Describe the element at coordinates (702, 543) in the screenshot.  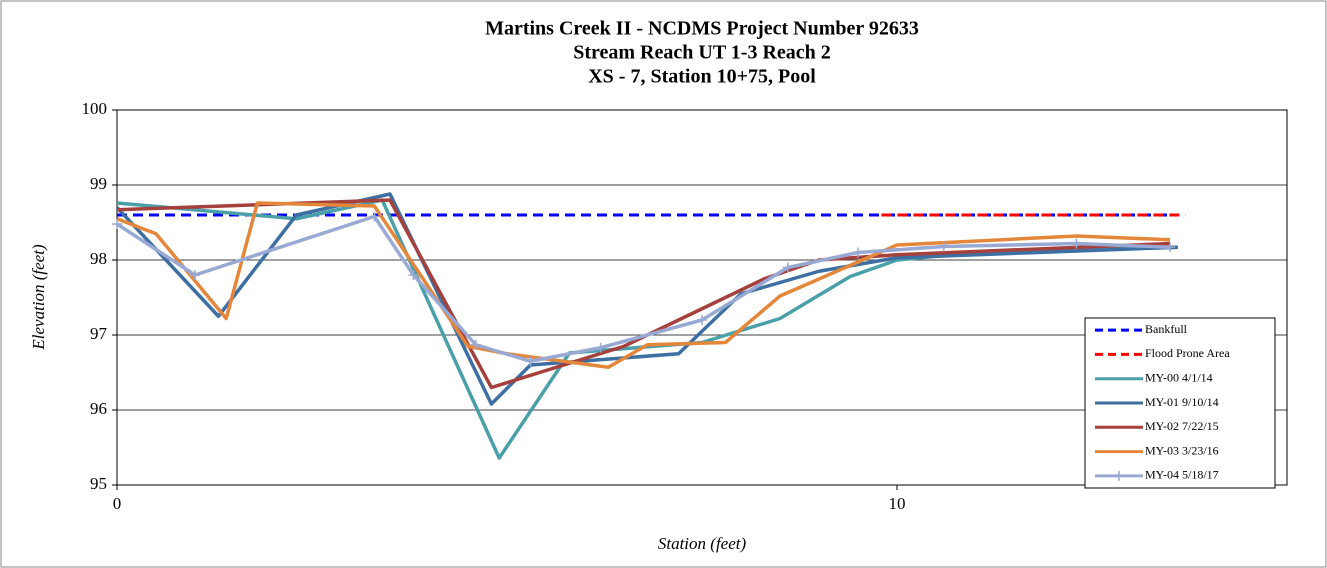
I see `x-axis-label: Station (feet)` at that location.